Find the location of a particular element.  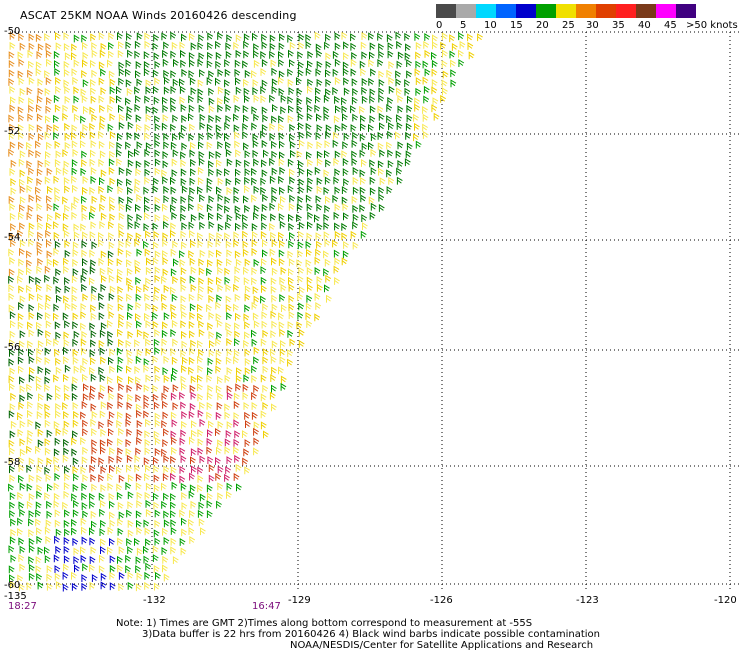

lat-label-52: -52 is located at coordinates (12, 131).